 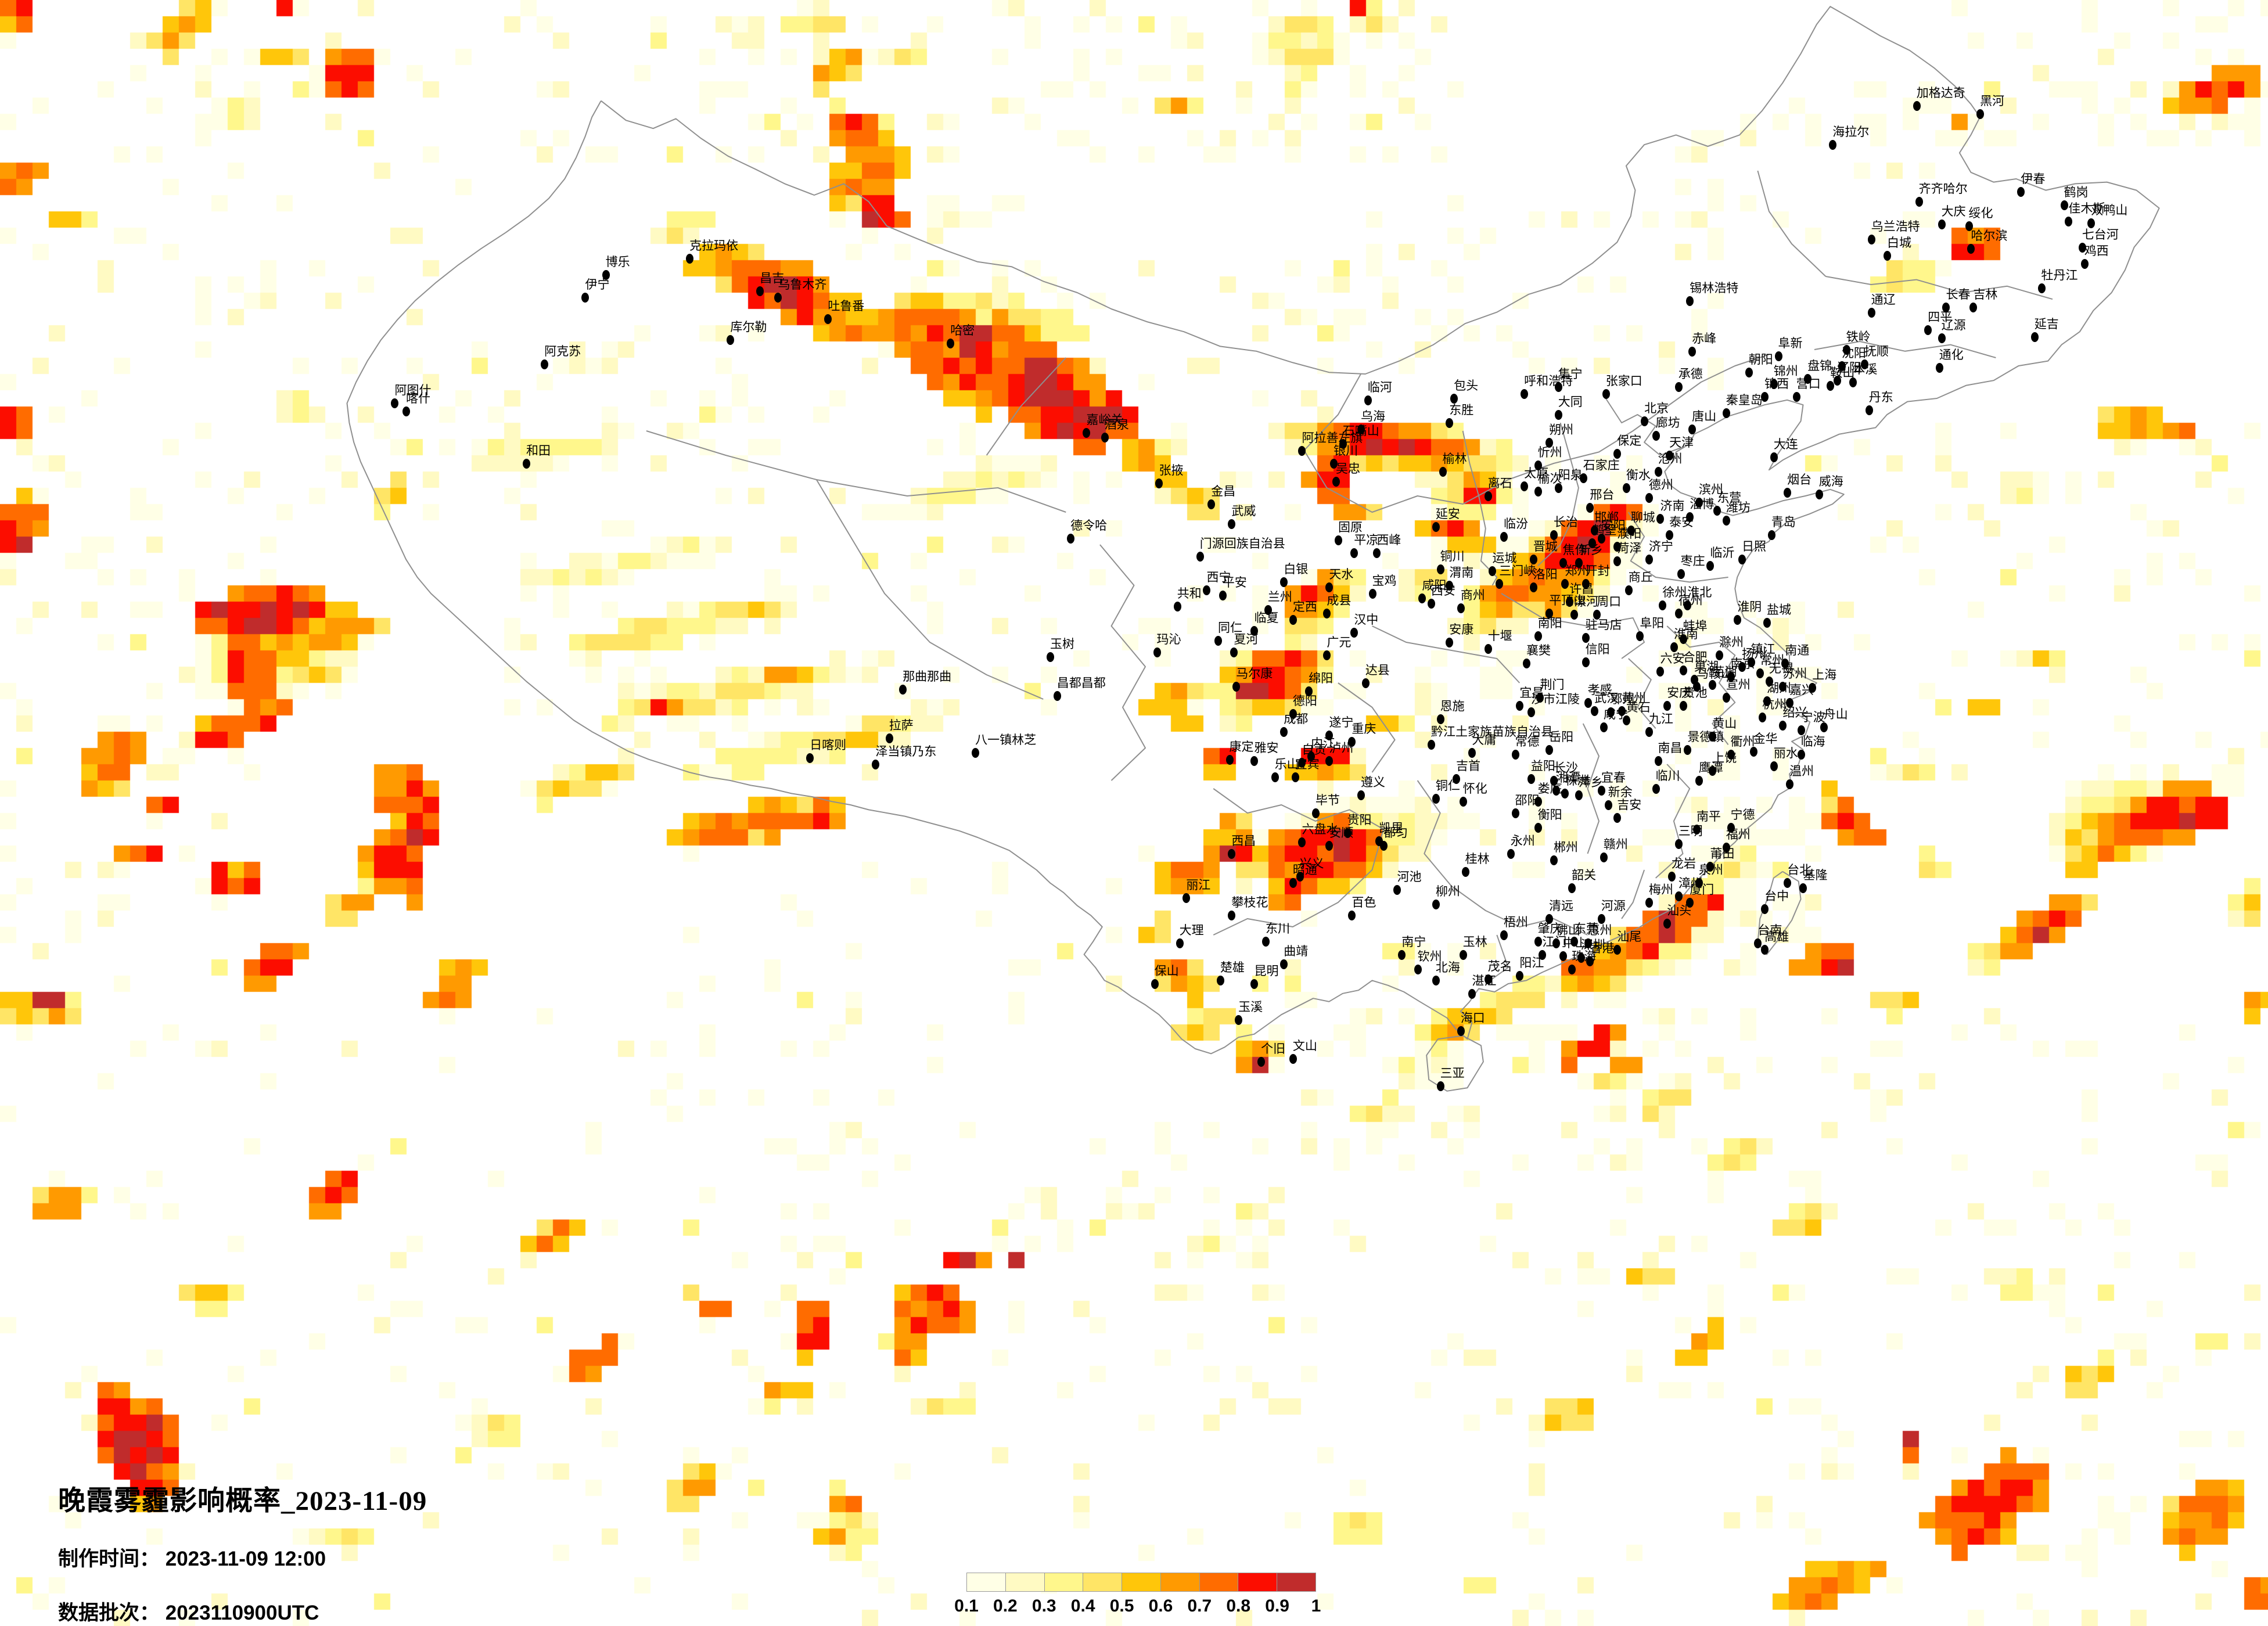 I want to click on city-label: 昆明, so click(x=1266, y=972).